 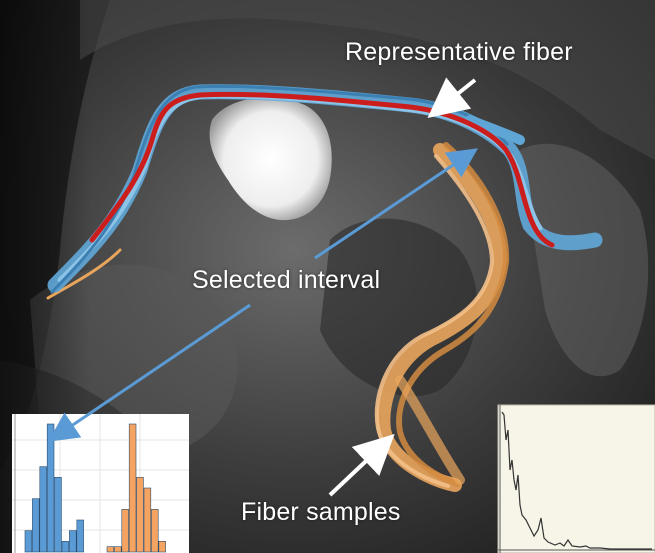 What do you see at coordinates (452, 97) in the screenshot?
I see `representative-fiber-arrow` at bounding box center [452, 97].